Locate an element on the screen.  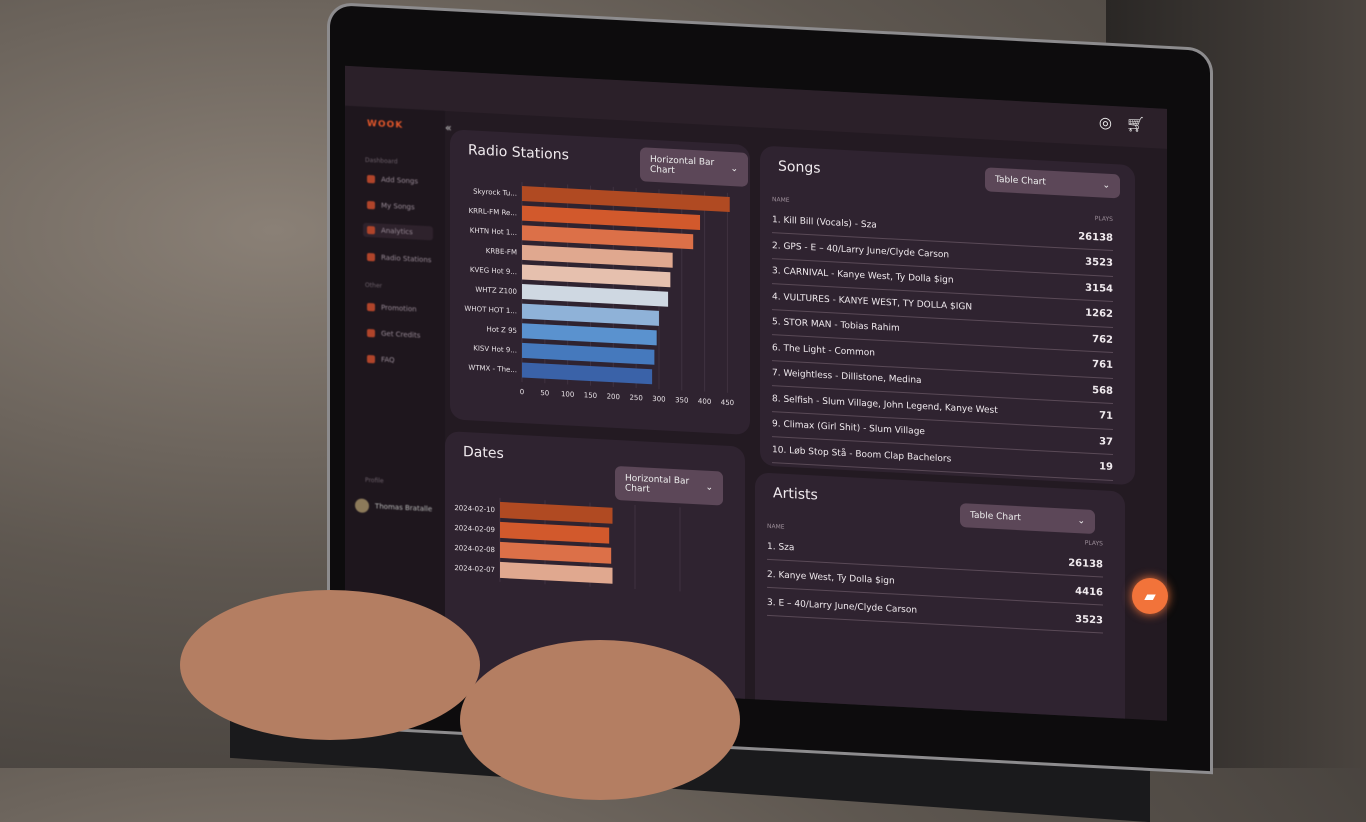
row-name: 7. Weightless - Dillistone, Medina is located at coordinates (847, 377).